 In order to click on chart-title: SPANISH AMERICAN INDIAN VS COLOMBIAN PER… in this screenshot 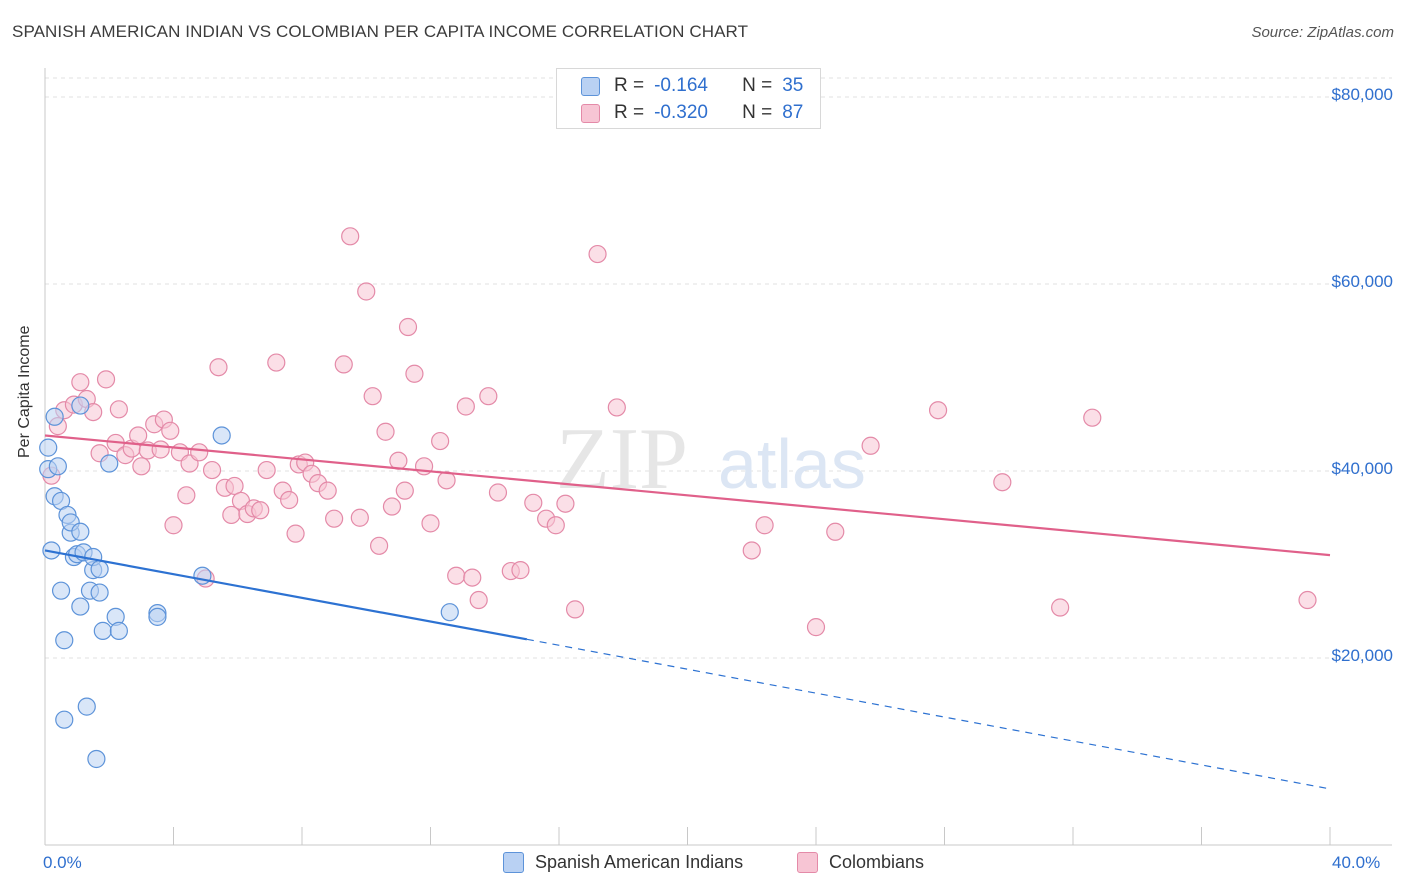, I will do `click(380, 31)`.